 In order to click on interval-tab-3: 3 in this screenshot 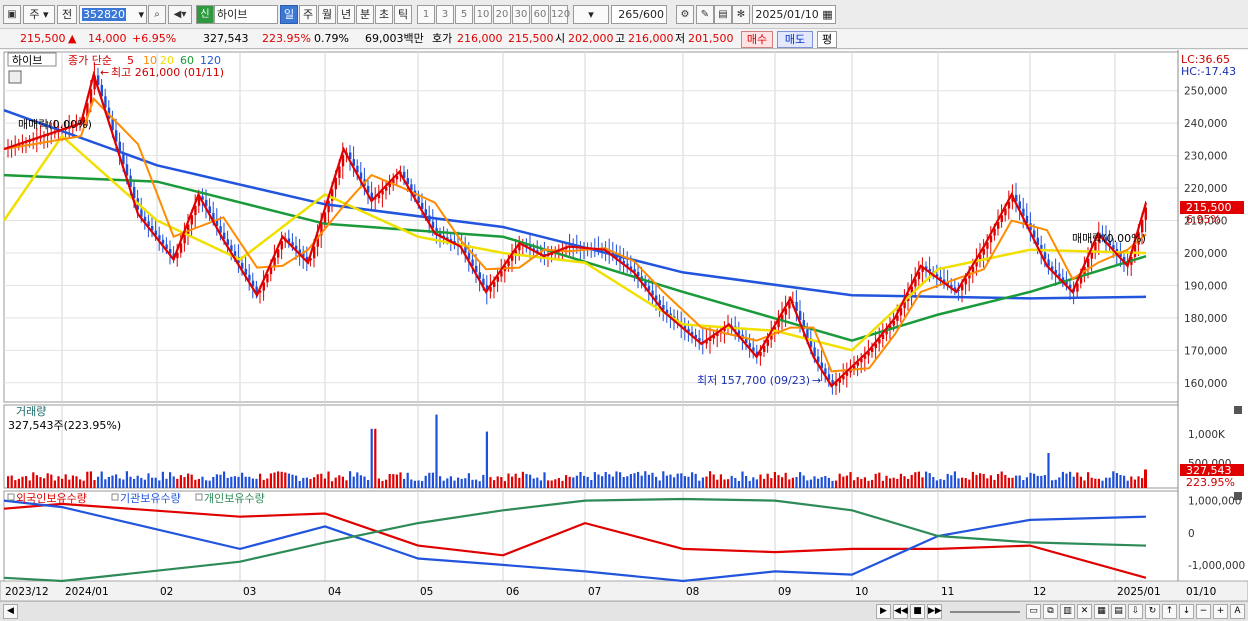, I will do `click(445, 14)`.